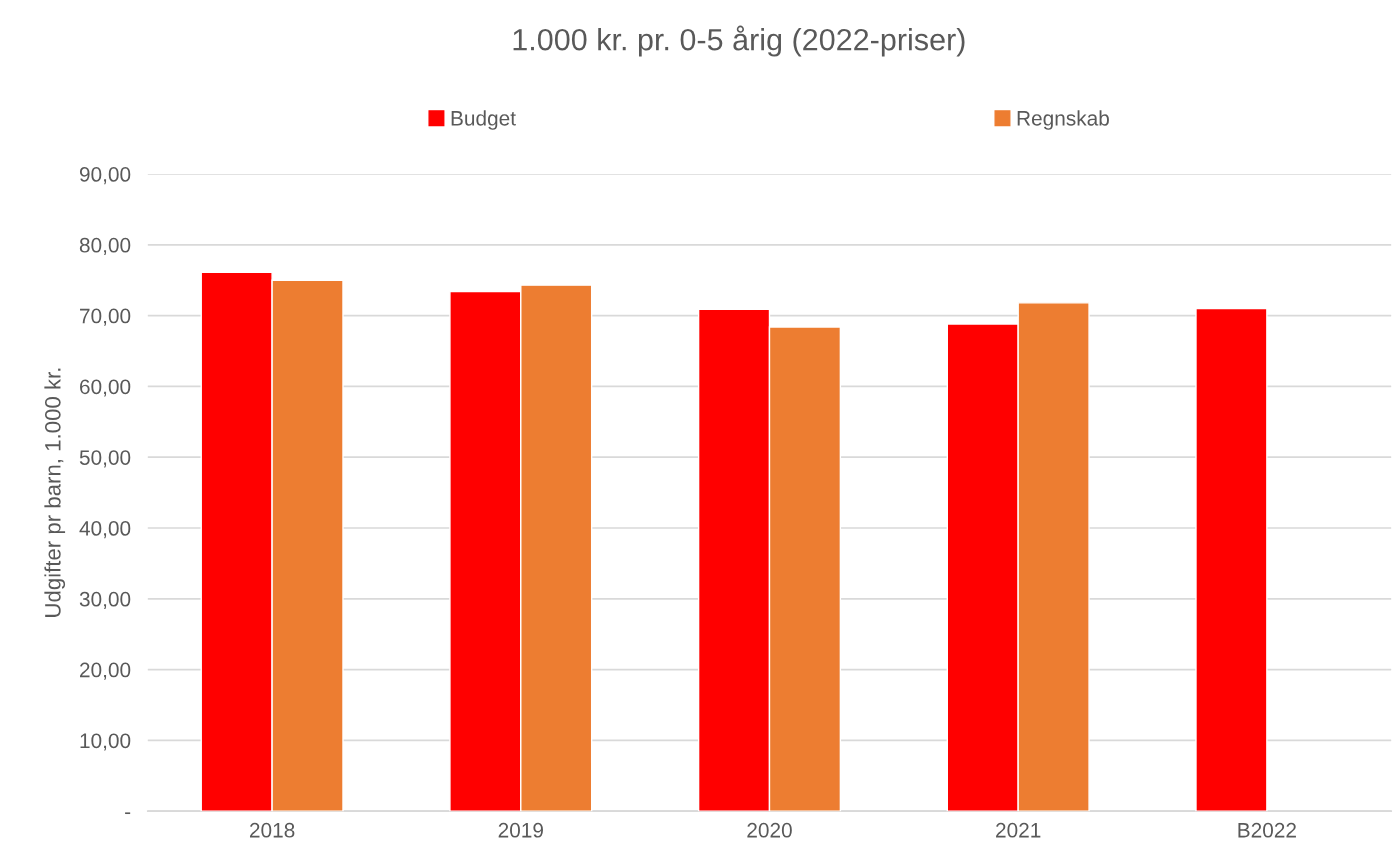 The height and width of the screenshot is (853, 1394). Describe the element at coordinates (105, 530) in the screenshot. I see `y-tick-label: 40,00` at that location.